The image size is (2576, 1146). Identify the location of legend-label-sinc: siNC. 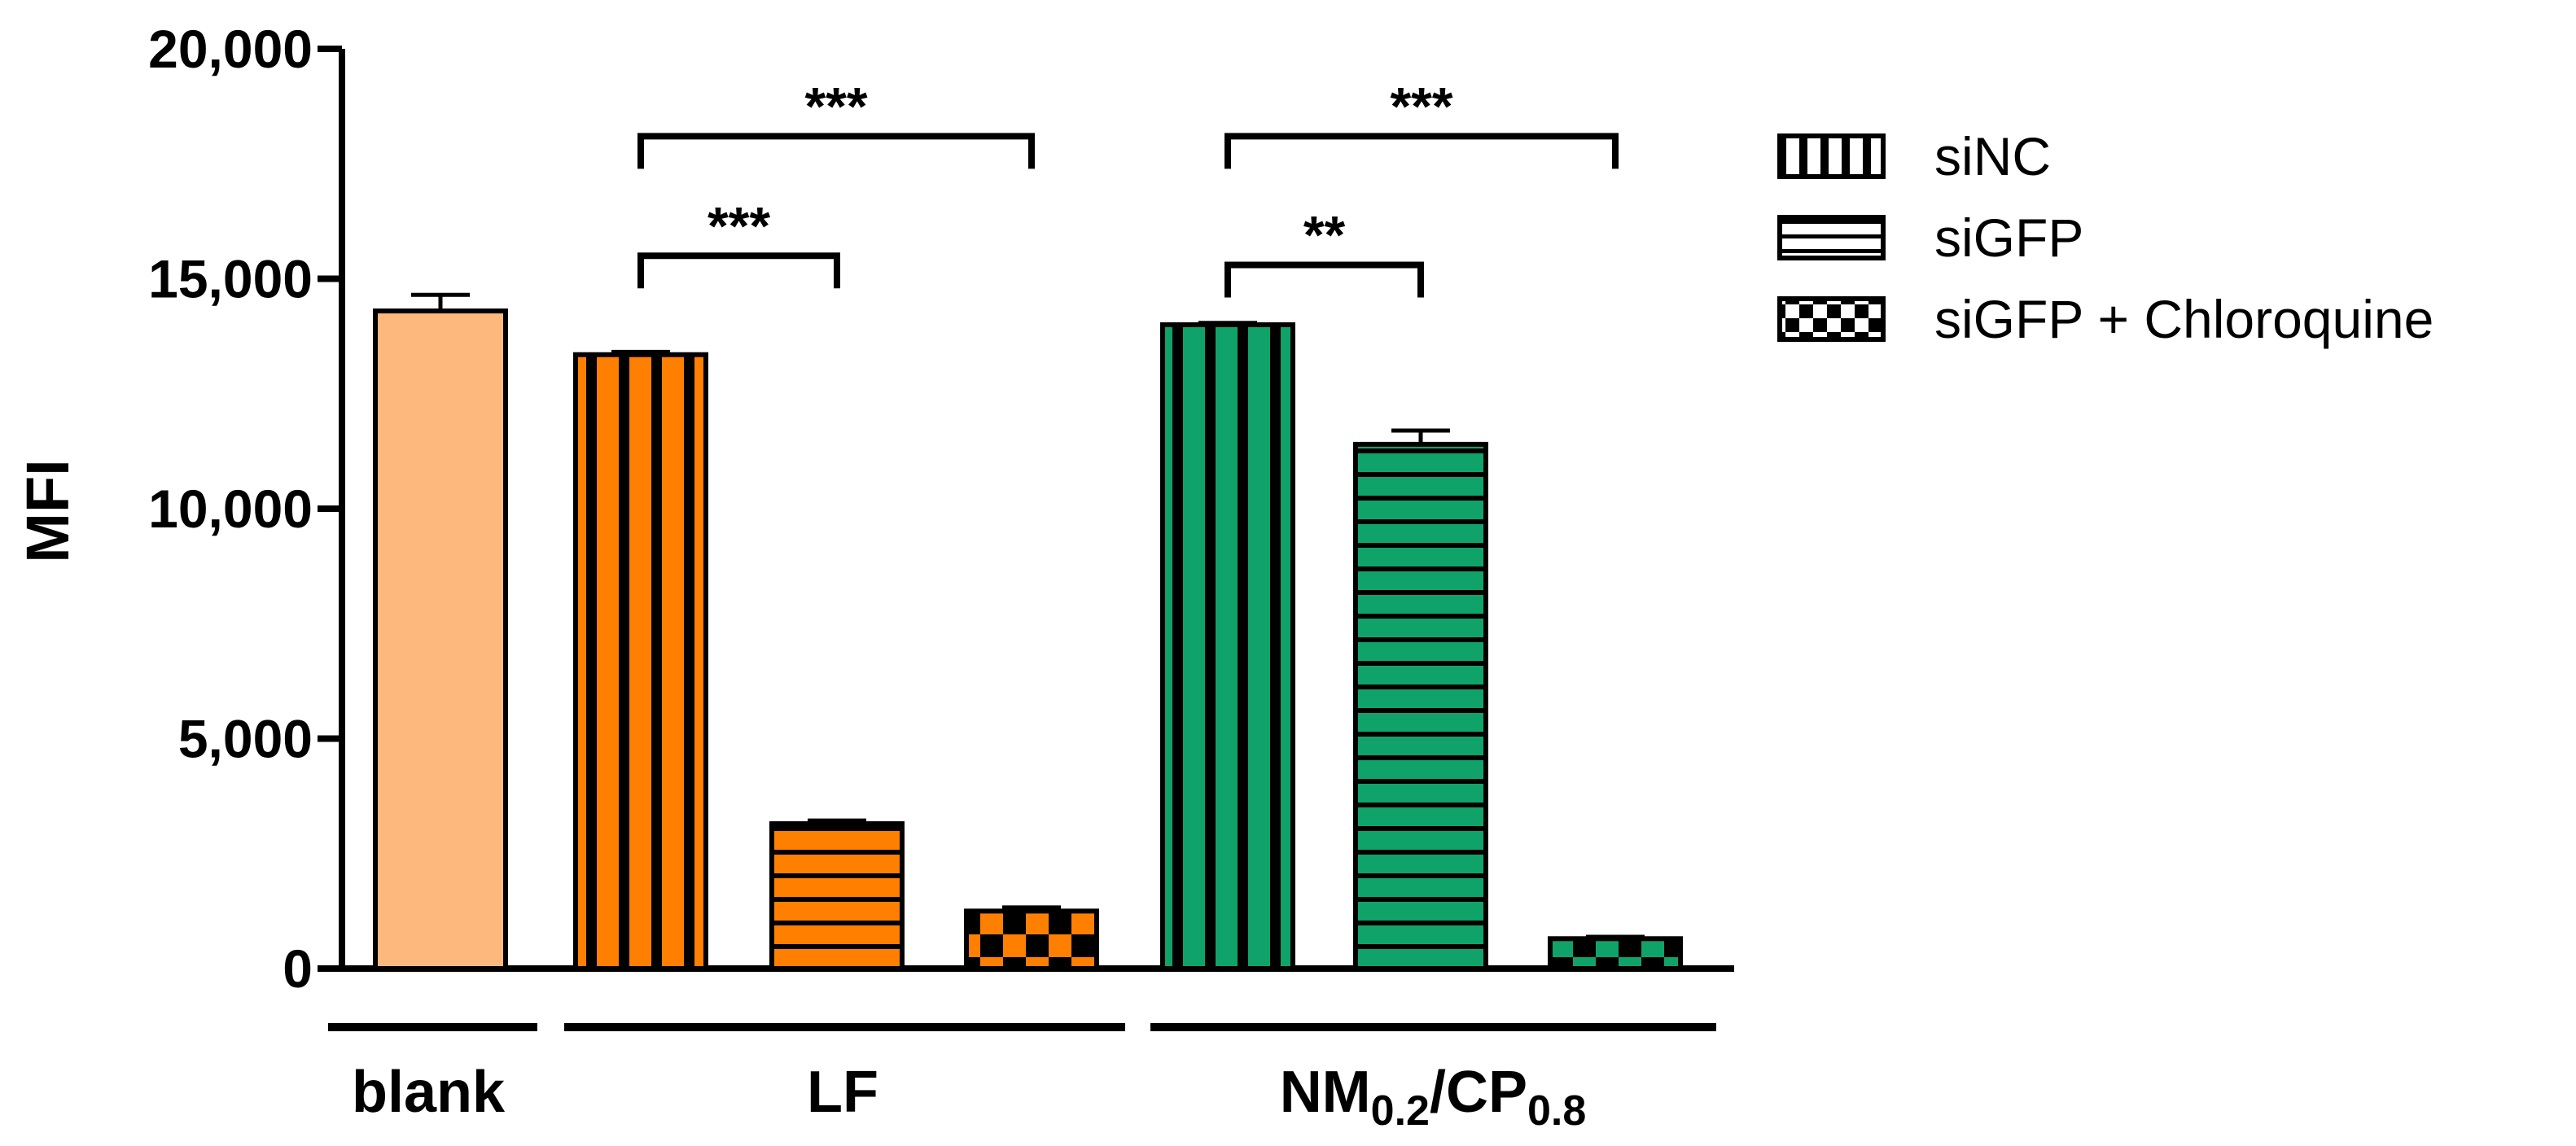
(1992, 156).